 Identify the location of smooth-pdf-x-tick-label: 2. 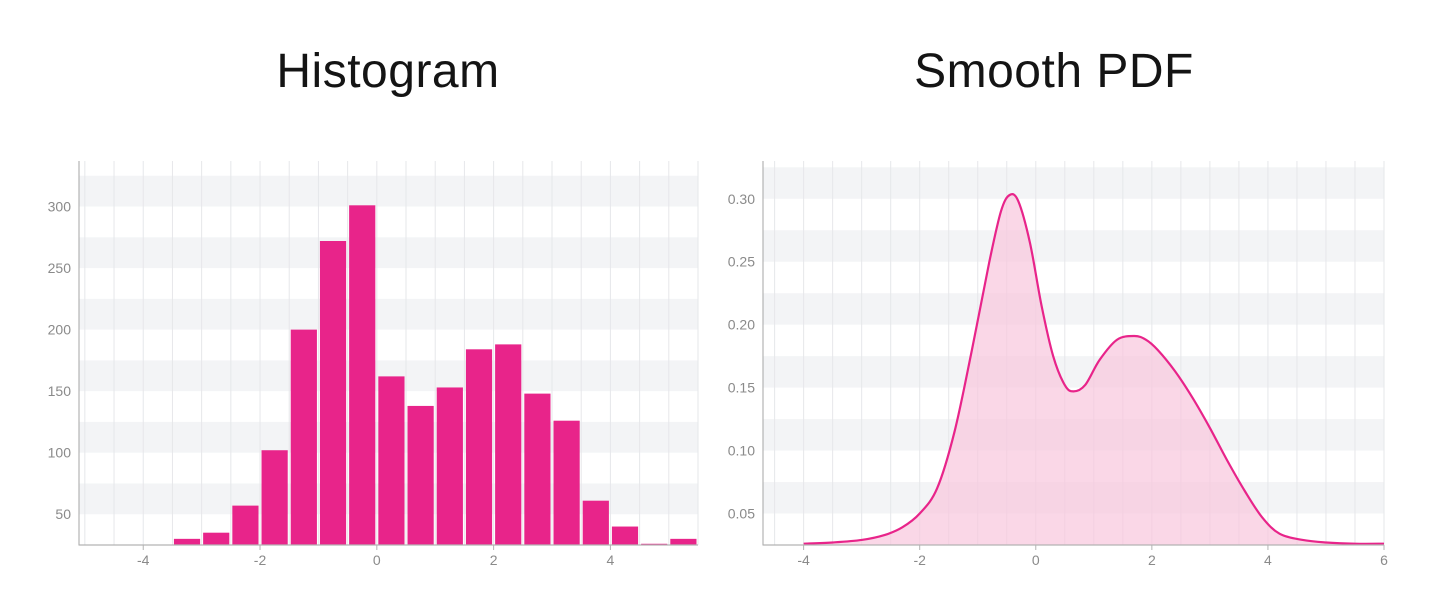
(1152, 560).